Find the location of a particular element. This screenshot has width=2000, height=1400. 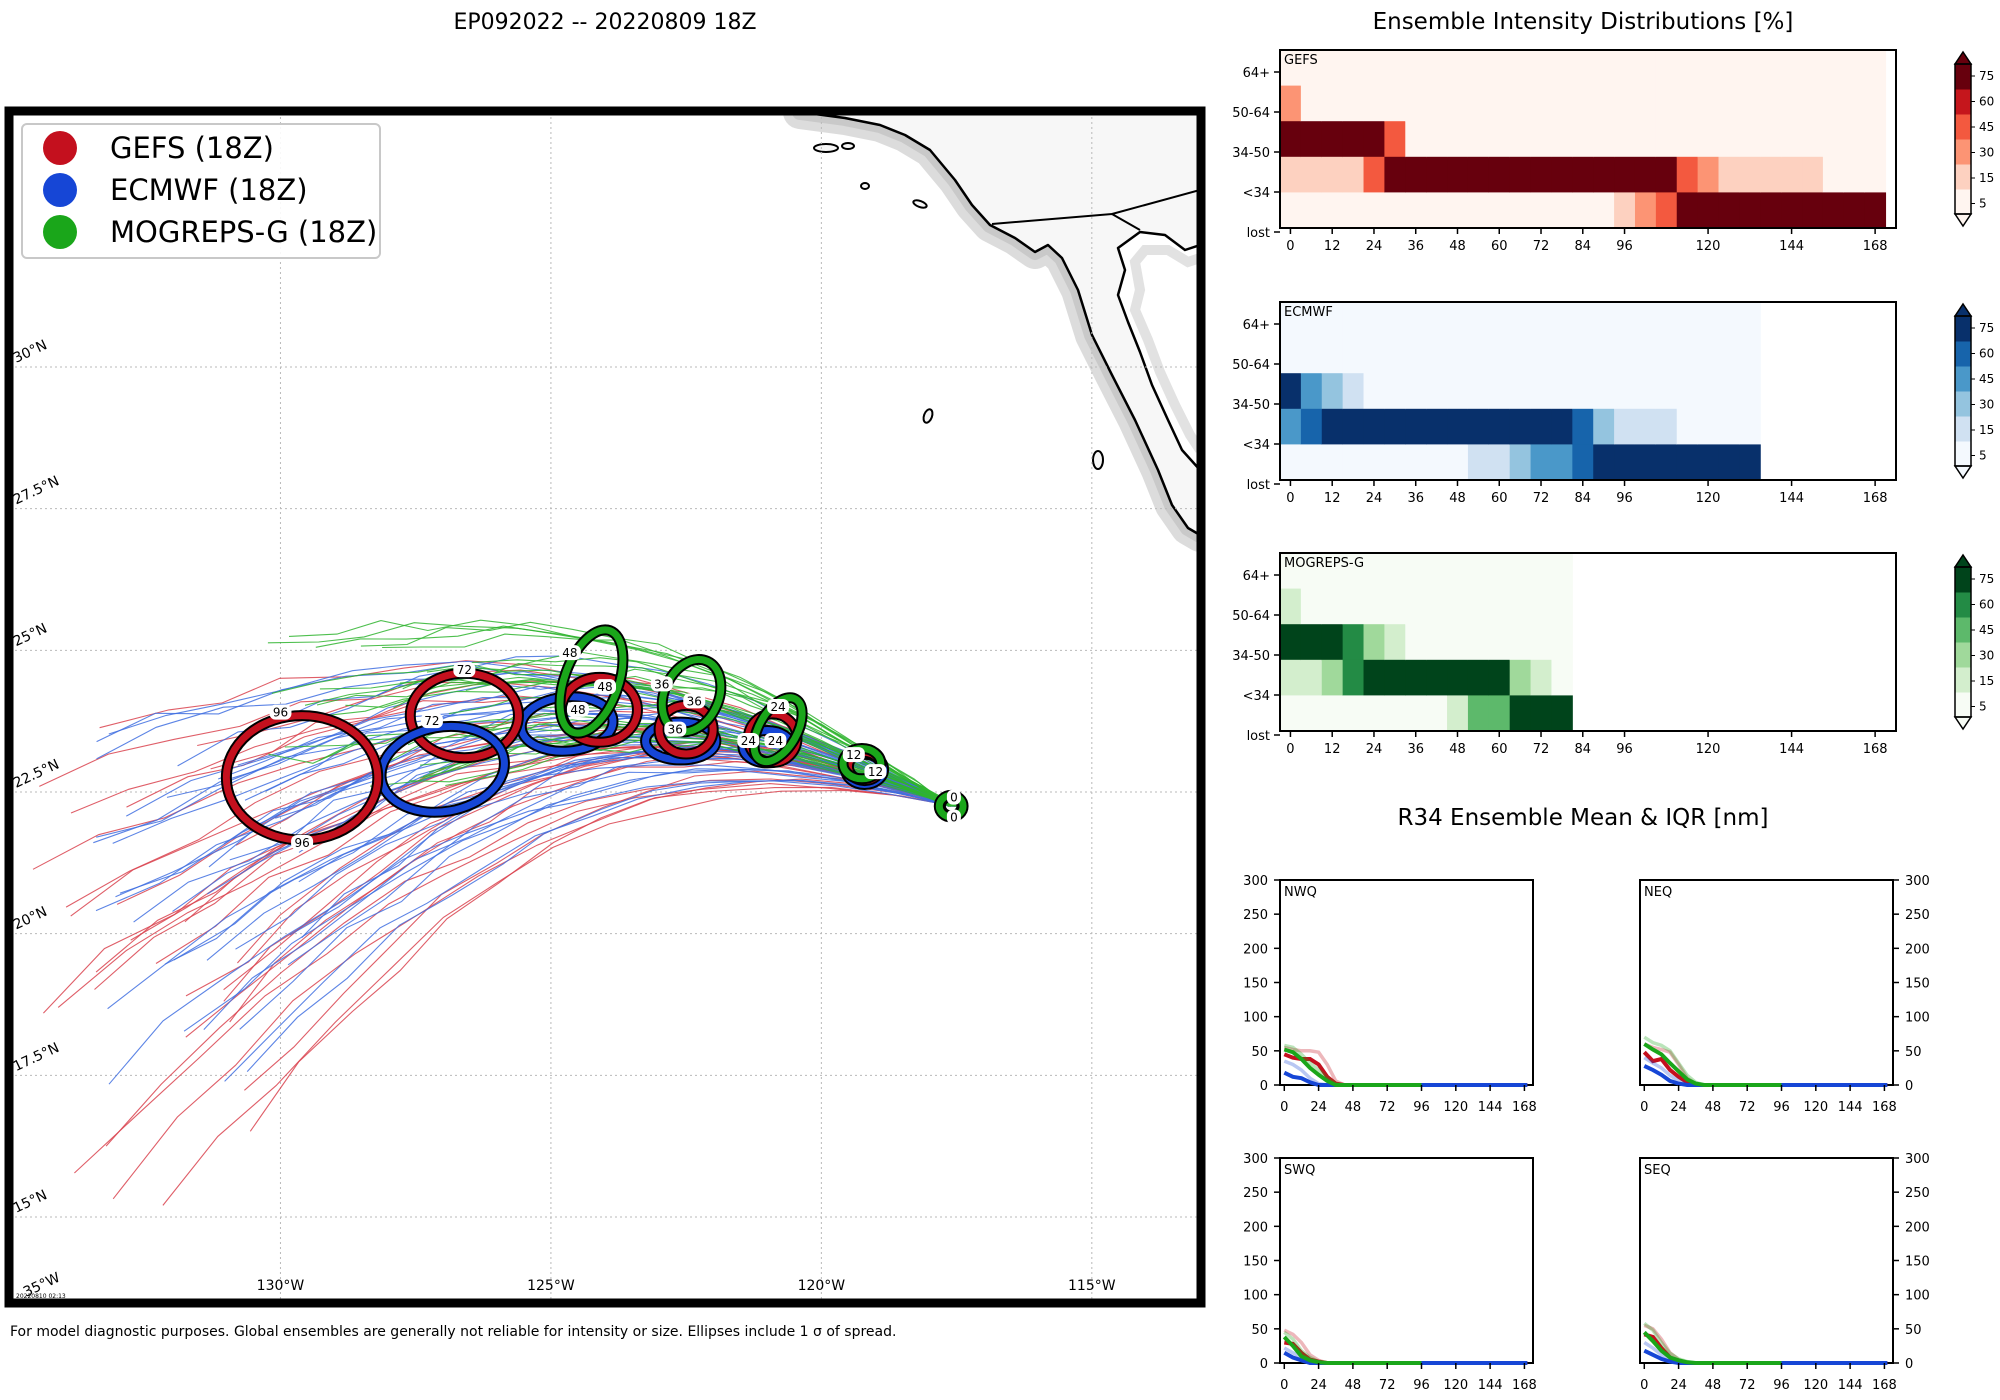

hour-label: 12 is located at coordinates (875, 772).